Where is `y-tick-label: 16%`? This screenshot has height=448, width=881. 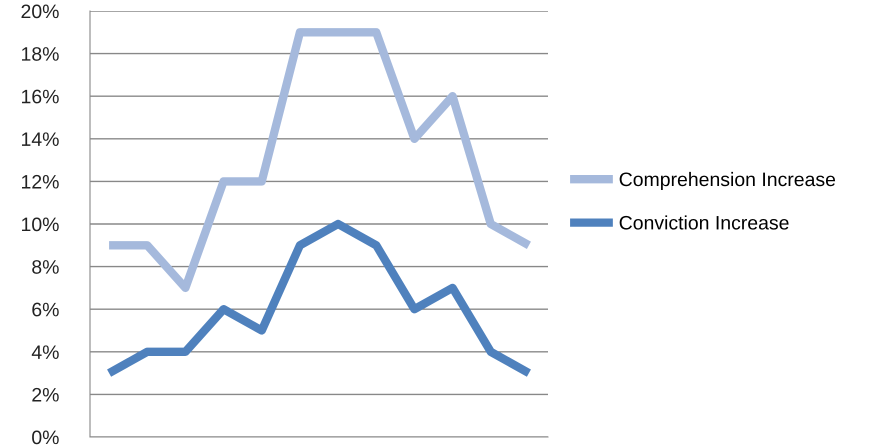 y-tick-label: 16% is located at coordinates (40, 97).